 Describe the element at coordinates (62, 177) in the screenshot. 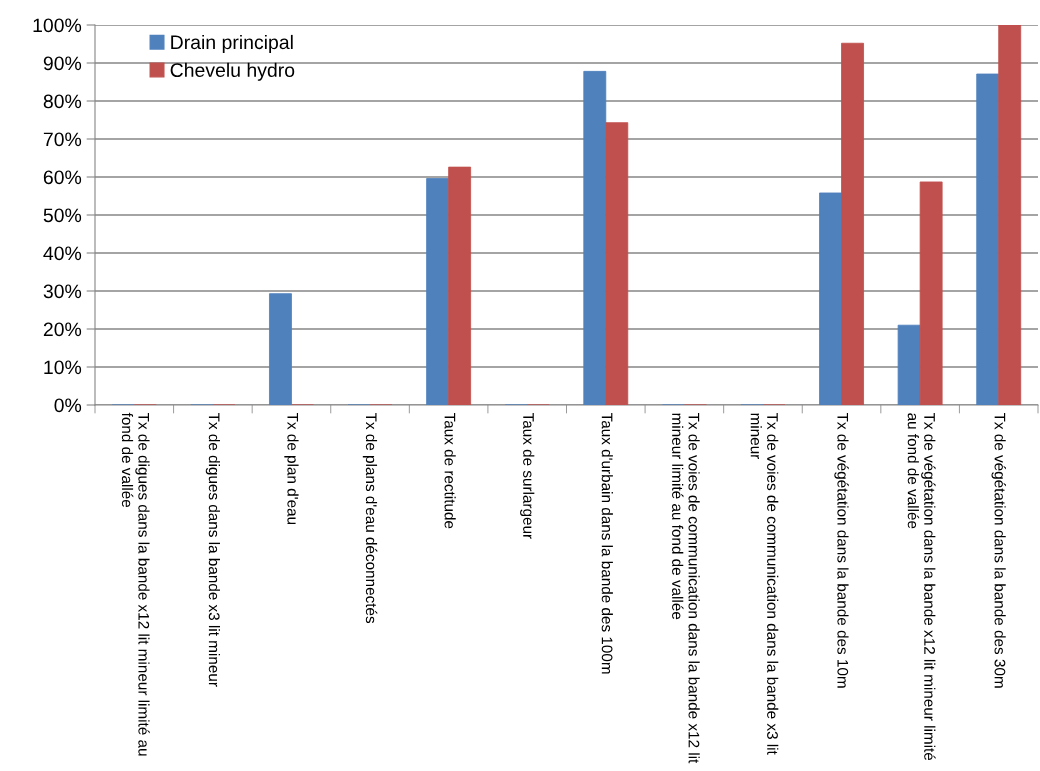

I see `y-tick-label: 60%` at that location.